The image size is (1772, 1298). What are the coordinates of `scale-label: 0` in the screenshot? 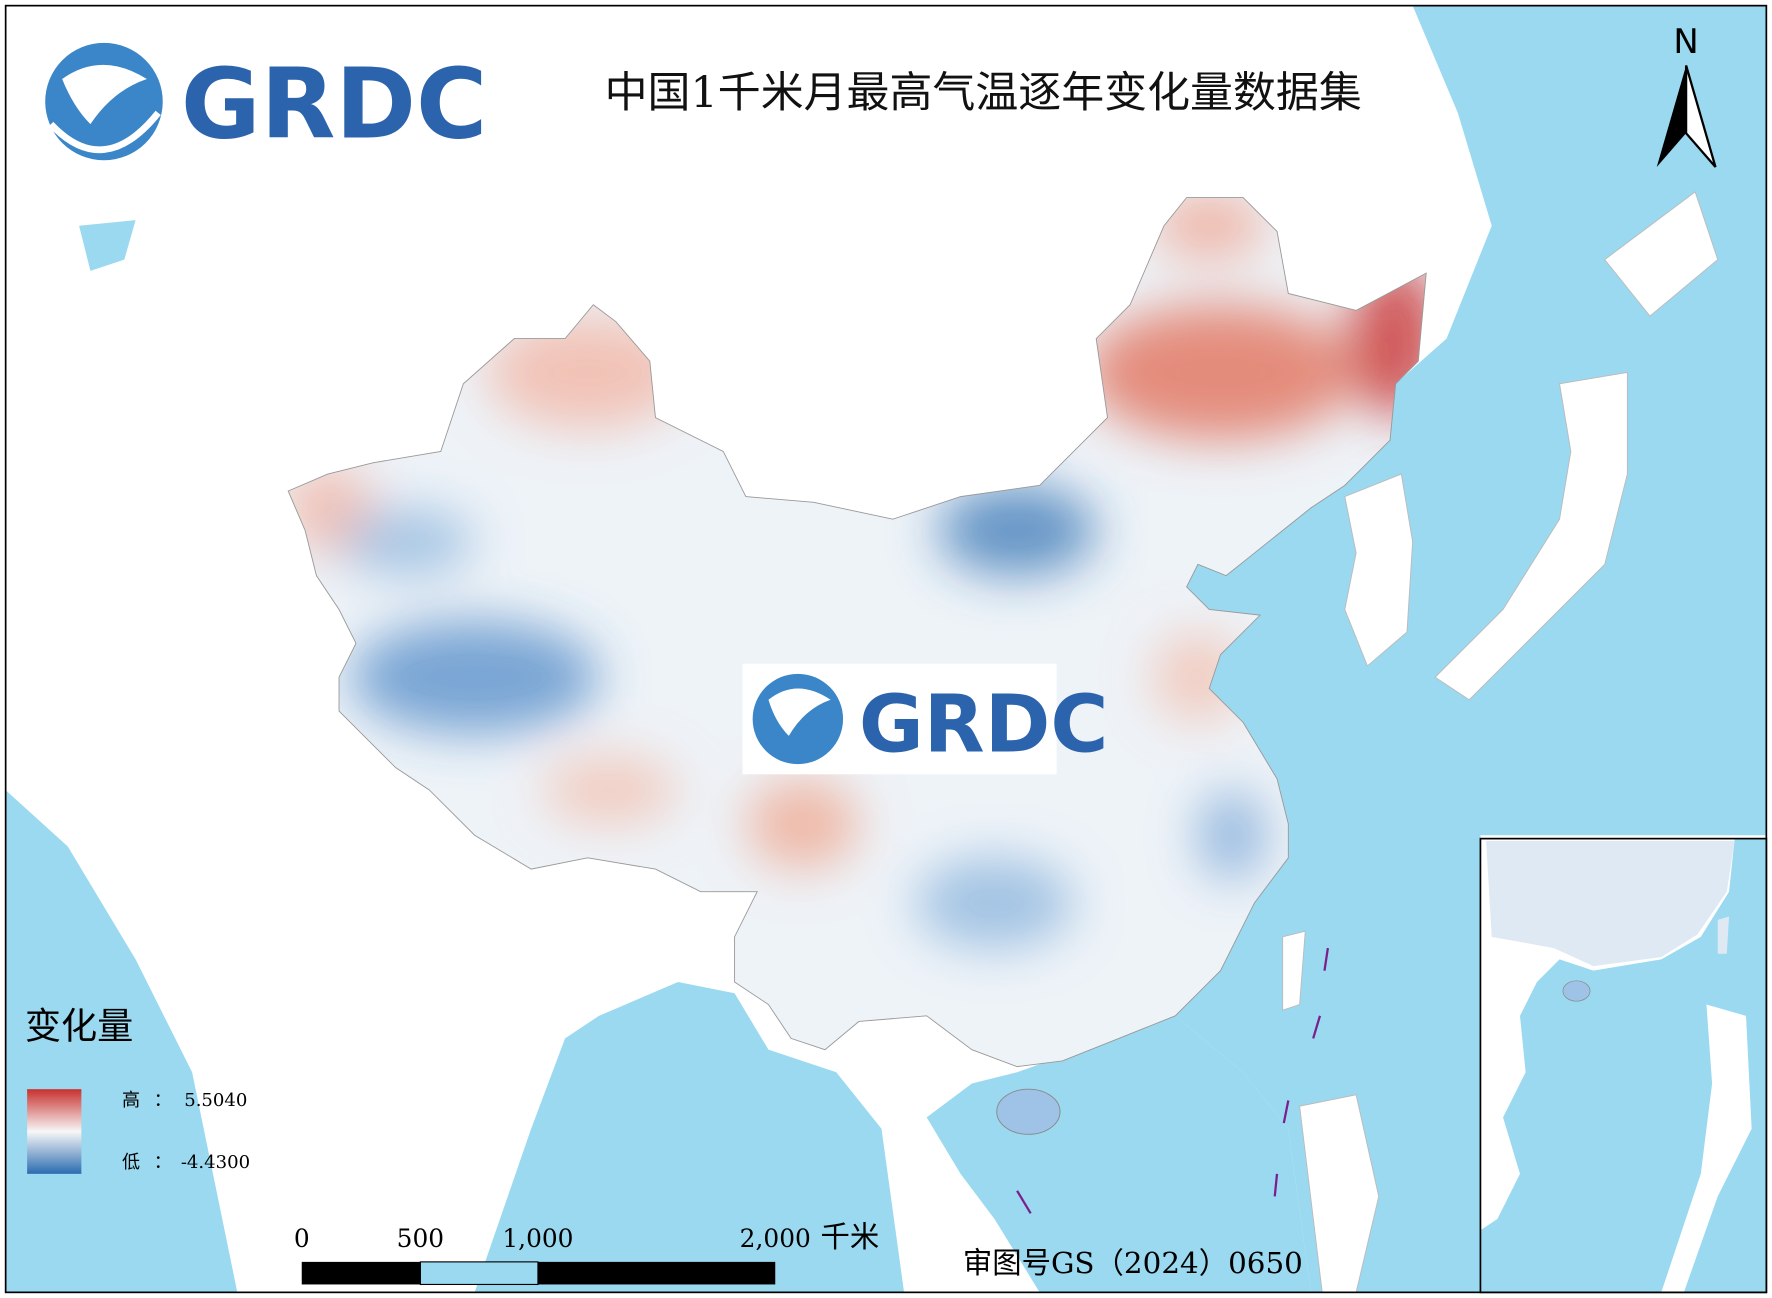 It's located at (302, 1238).